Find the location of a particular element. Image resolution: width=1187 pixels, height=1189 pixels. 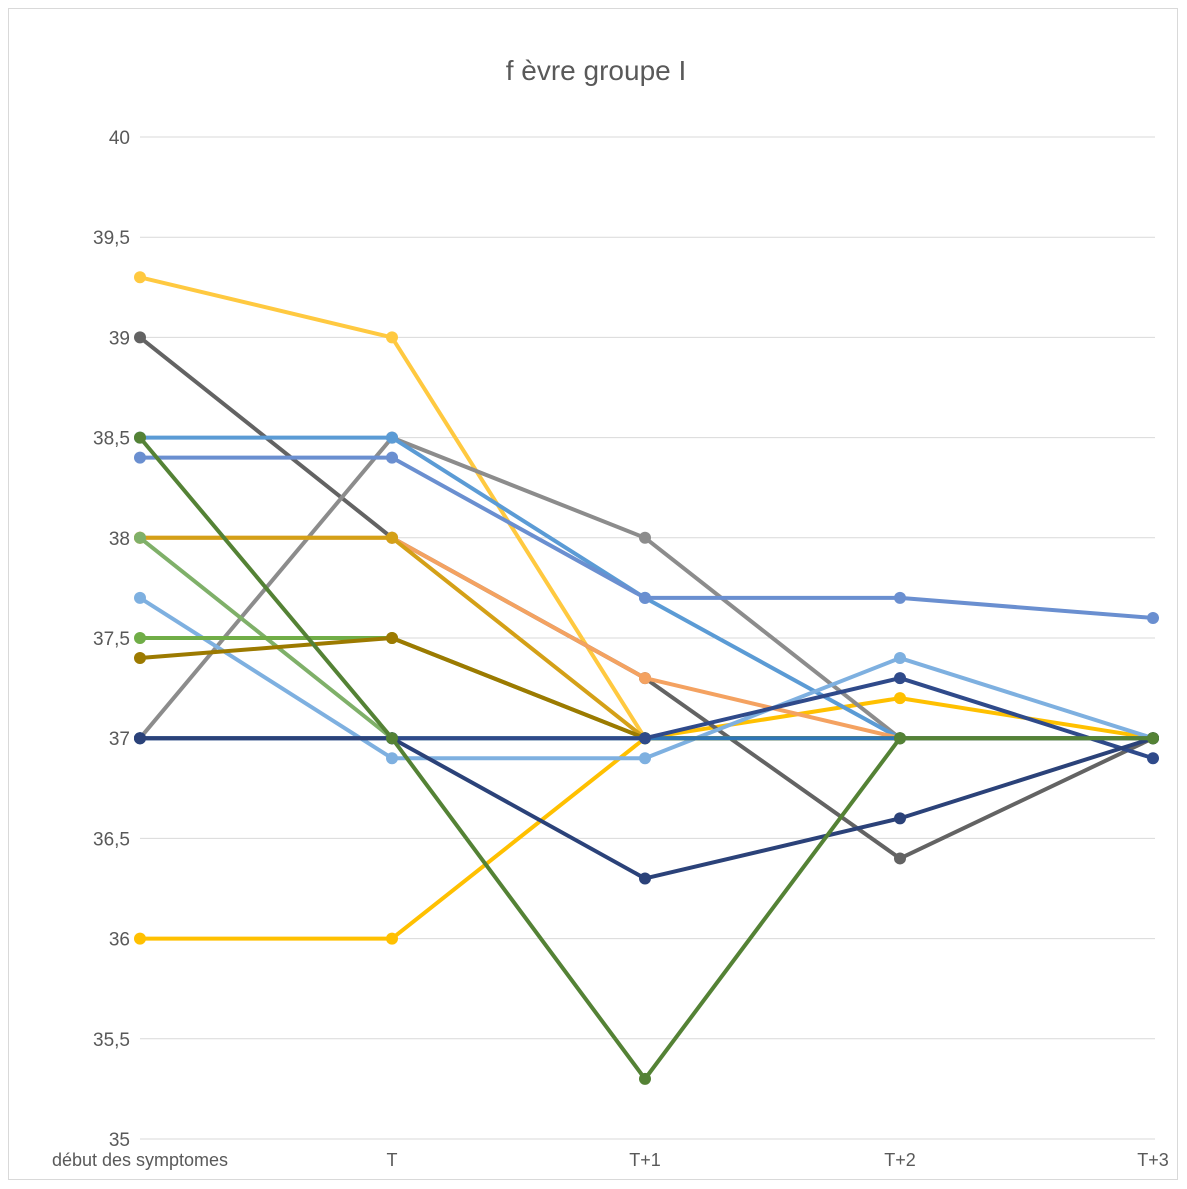

x-category-label: T+3 is located at coordinates (1153, 1160).